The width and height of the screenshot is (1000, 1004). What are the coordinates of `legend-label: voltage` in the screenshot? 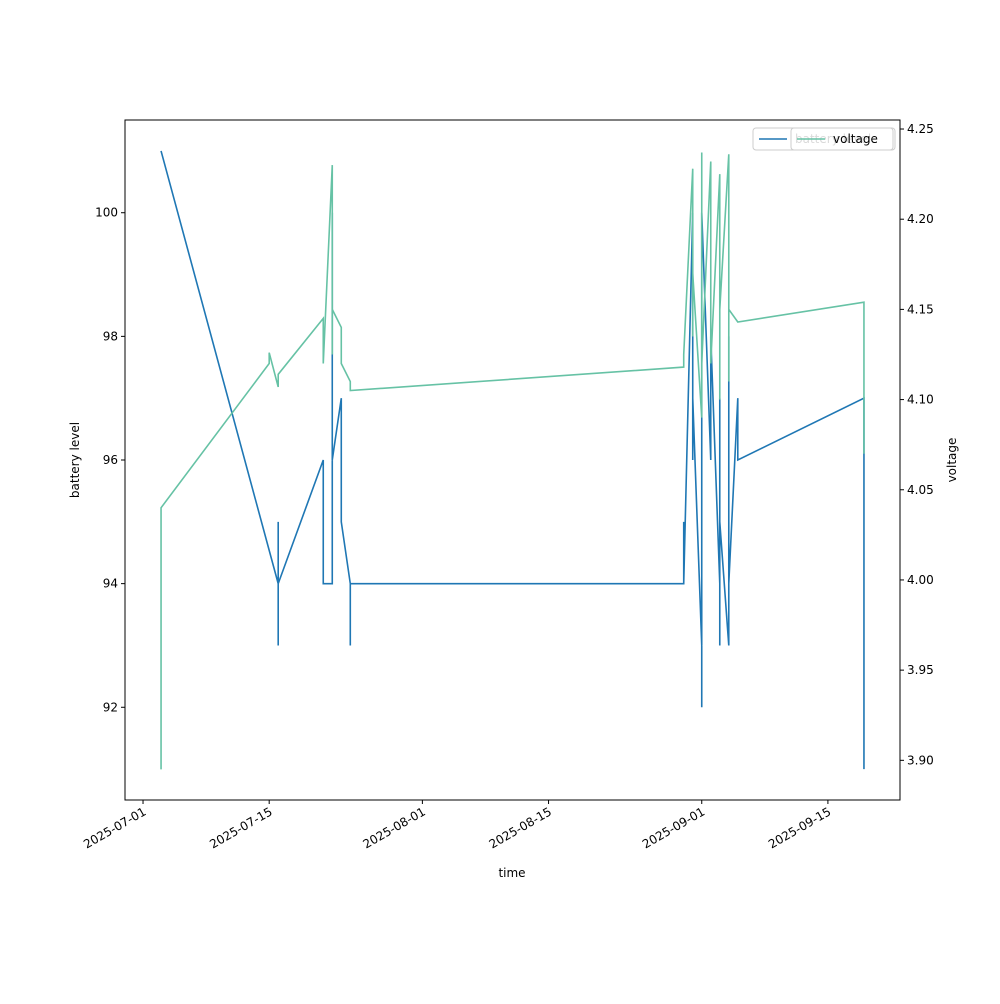 It's located at (855, 139).